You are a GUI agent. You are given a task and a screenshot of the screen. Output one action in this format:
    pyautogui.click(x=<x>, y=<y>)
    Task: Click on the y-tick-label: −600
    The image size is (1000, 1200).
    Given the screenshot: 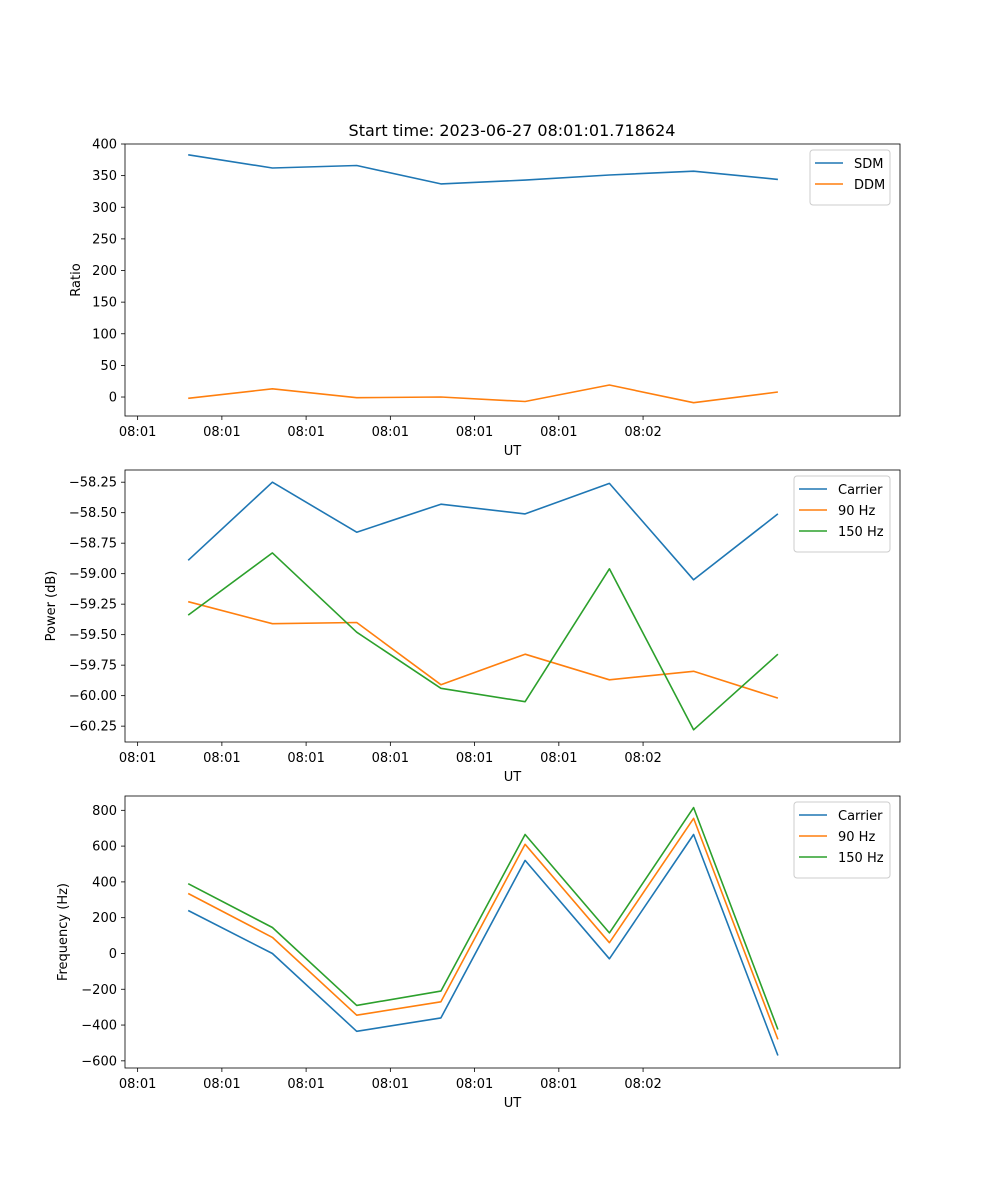 What is the action you would take?
    pyautogui.click(x=99, y=1061)
    